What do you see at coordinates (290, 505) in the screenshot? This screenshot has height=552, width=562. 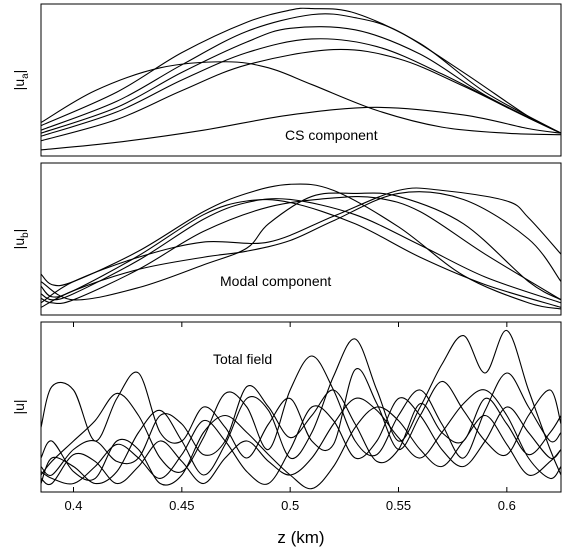 I see `x-tick-label-3: 0.5` at bounding box center [290, 505].